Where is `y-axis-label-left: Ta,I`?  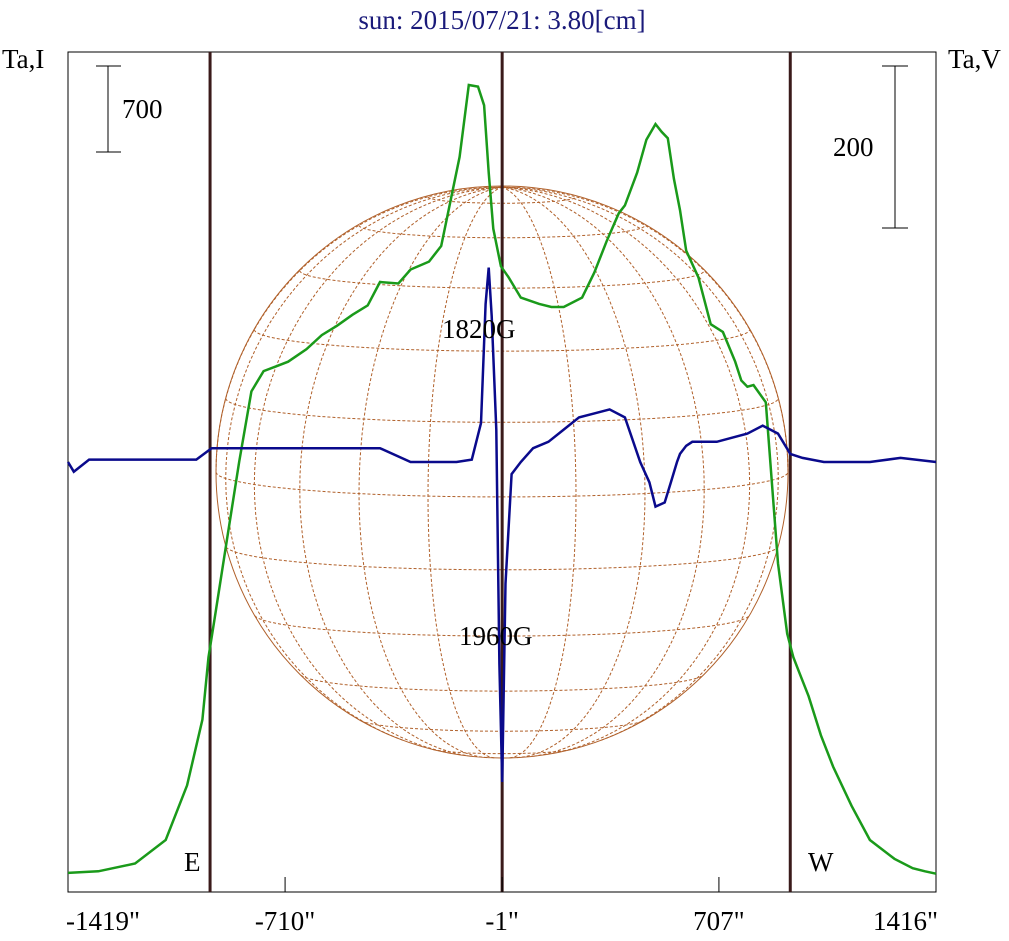 y-axis-label-left: Ta,I is located at coordinates (23, 59).